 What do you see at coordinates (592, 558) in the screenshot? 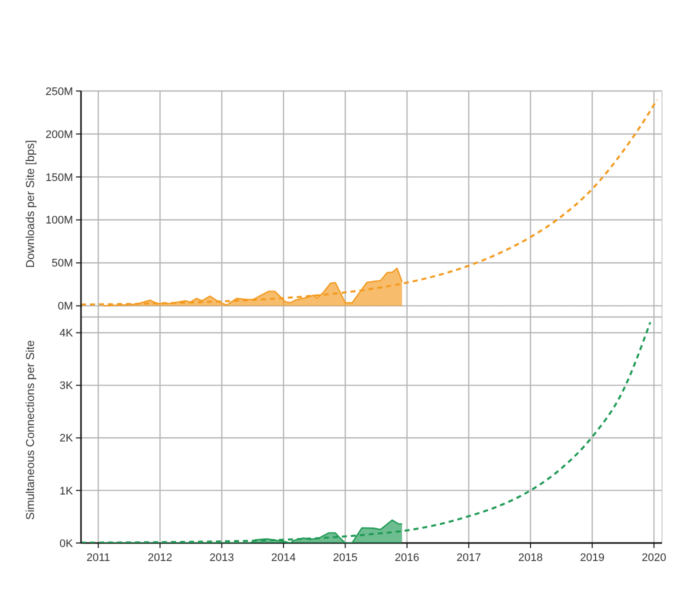
I see `x-tick-label: 2019` at bounding box center [592, 558].